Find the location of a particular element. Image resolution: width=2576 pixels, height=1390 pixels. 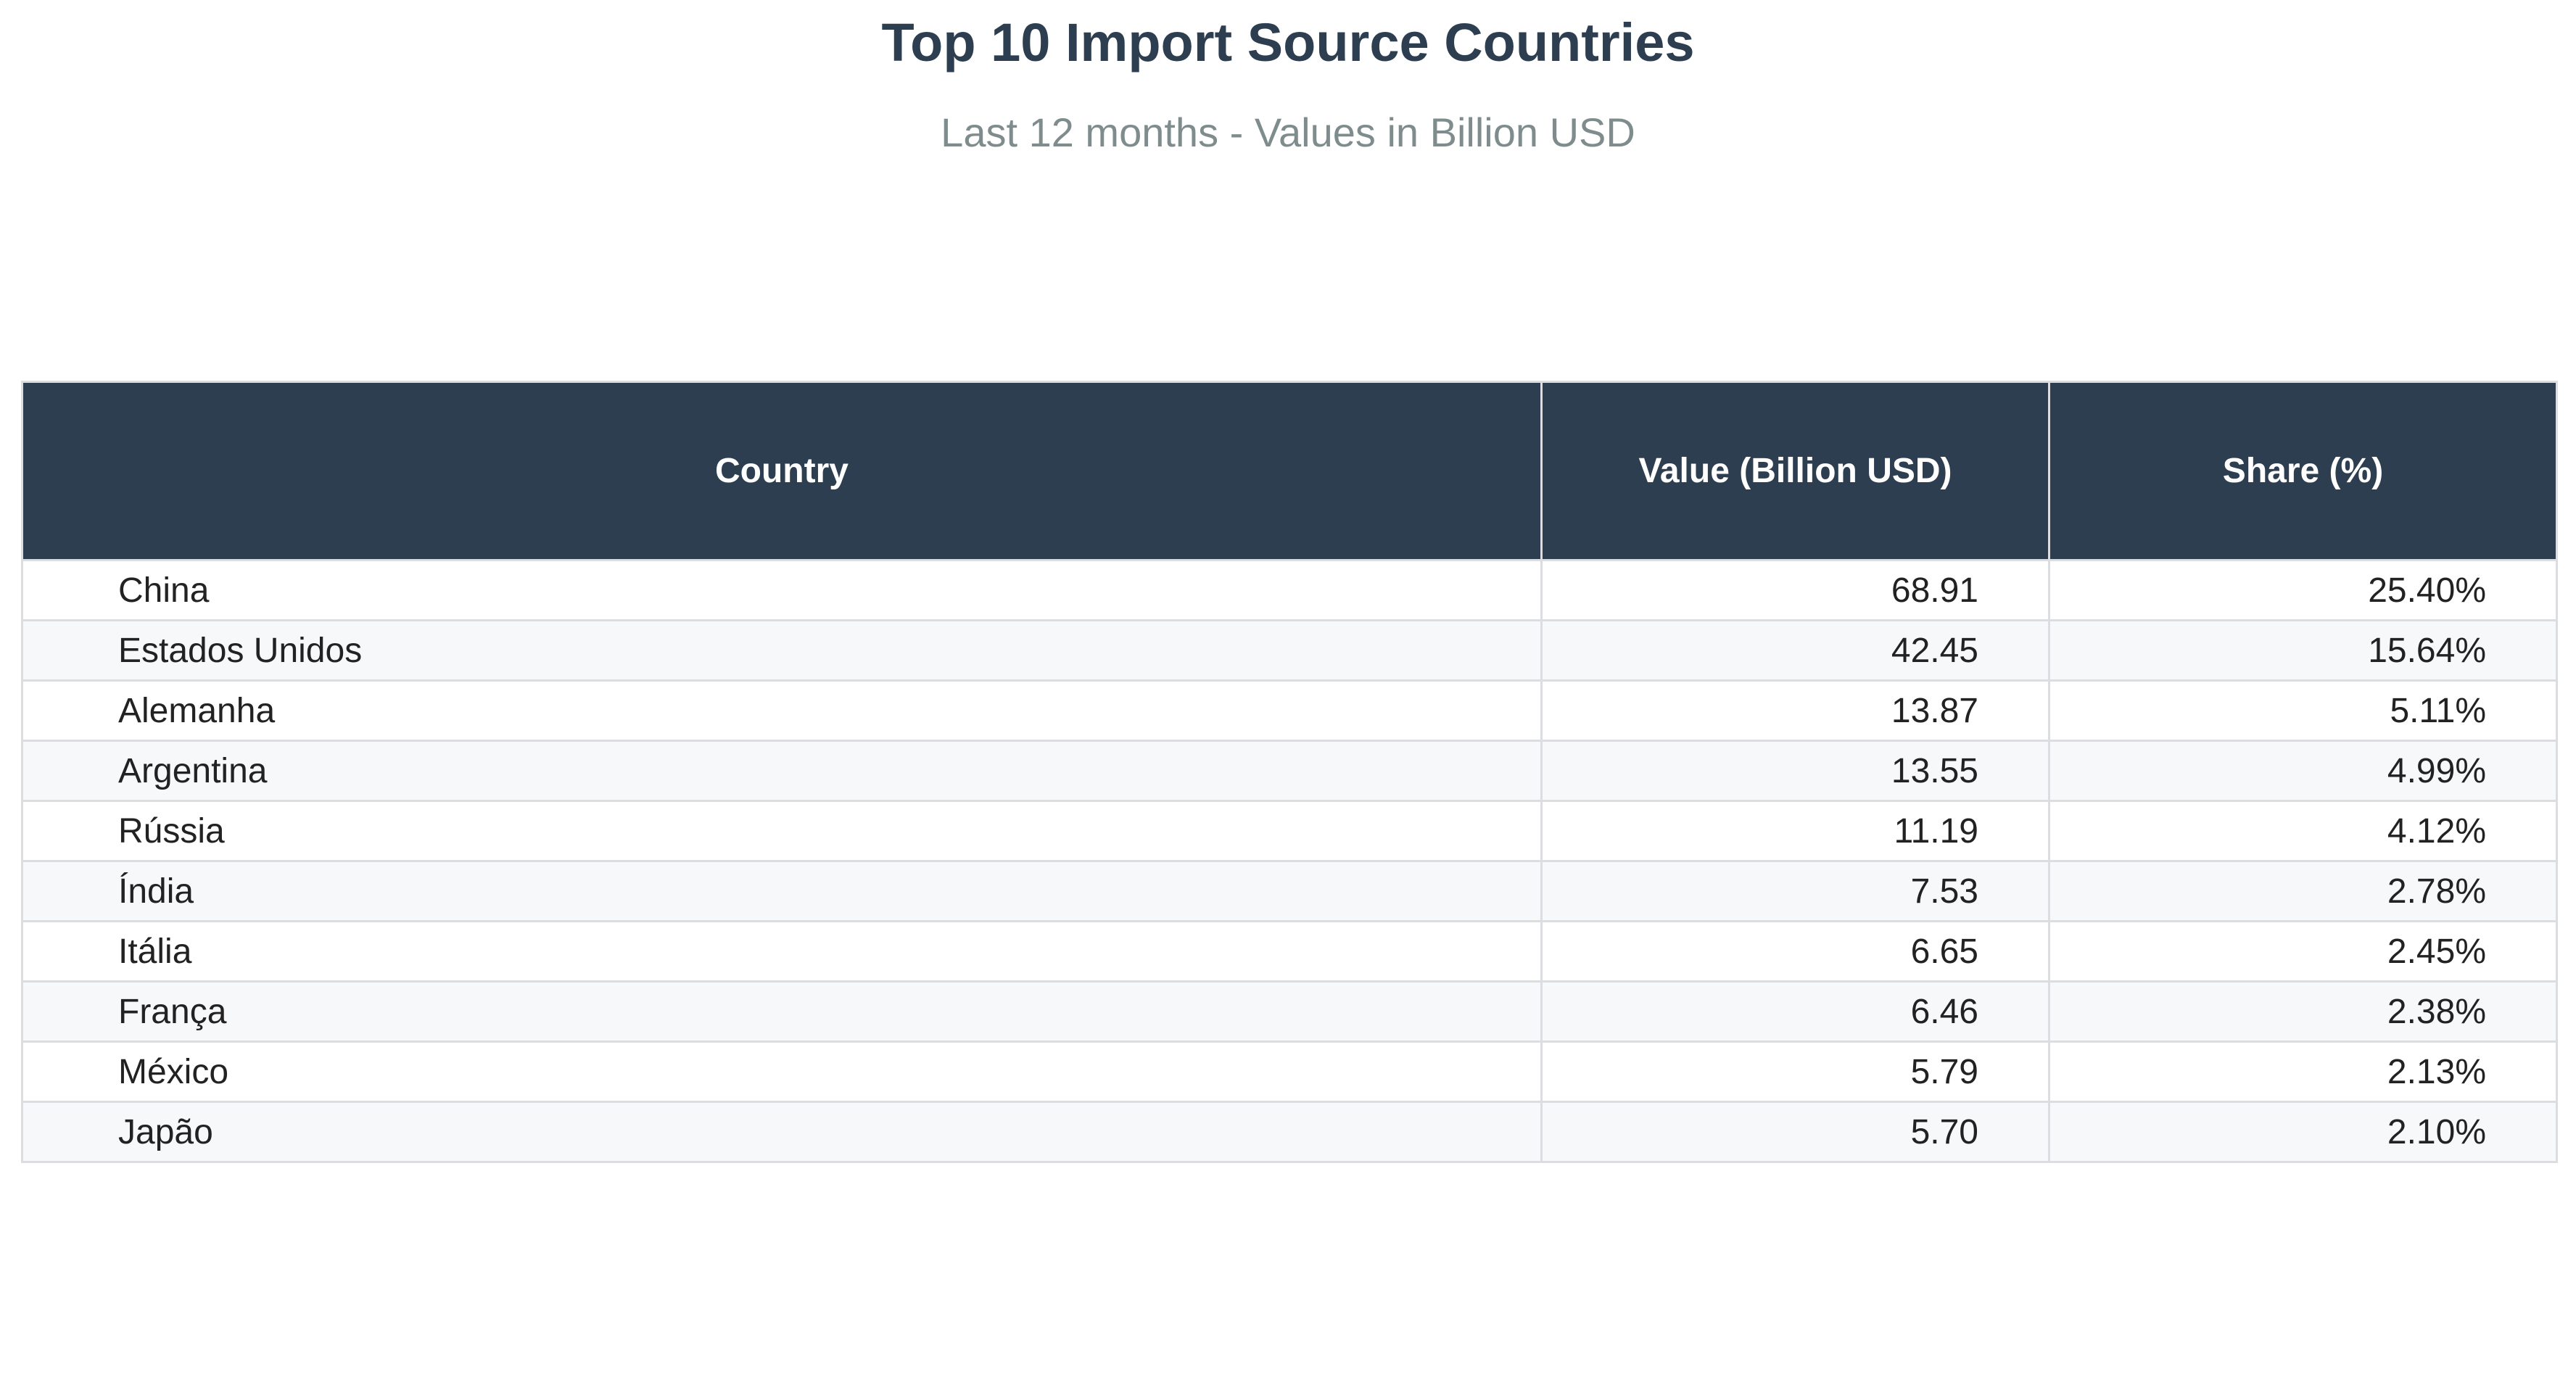

table-row: Alemanha 13.87 5.11% is located at coordinates (1289, 710).